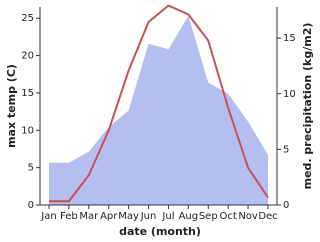 The width and height of the screenshot is (320, 242). Describe the element at coordinates (89, 216) in the screenshot. I see `x-tick-label: Mar` at that location.